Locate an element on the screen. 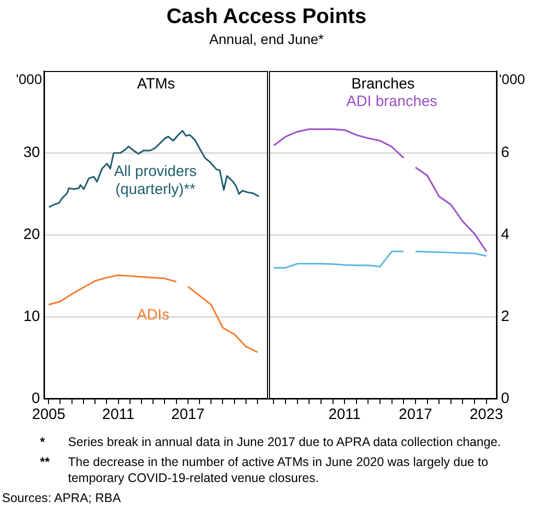 The image size is (533, 521). text: ** The decrease in the number of active ATMs in June 2020 was largely due to temporary COVID-19-related venue closures. is located at coordinates (264, 470).